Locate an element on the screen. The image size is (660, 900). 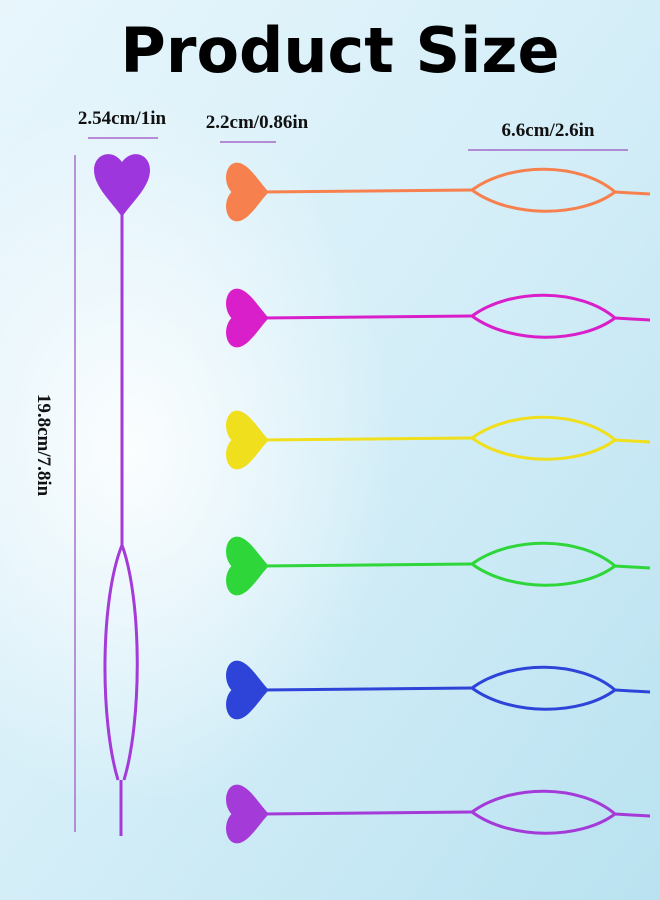
title: Product Size is located at coordinates (339, 50).